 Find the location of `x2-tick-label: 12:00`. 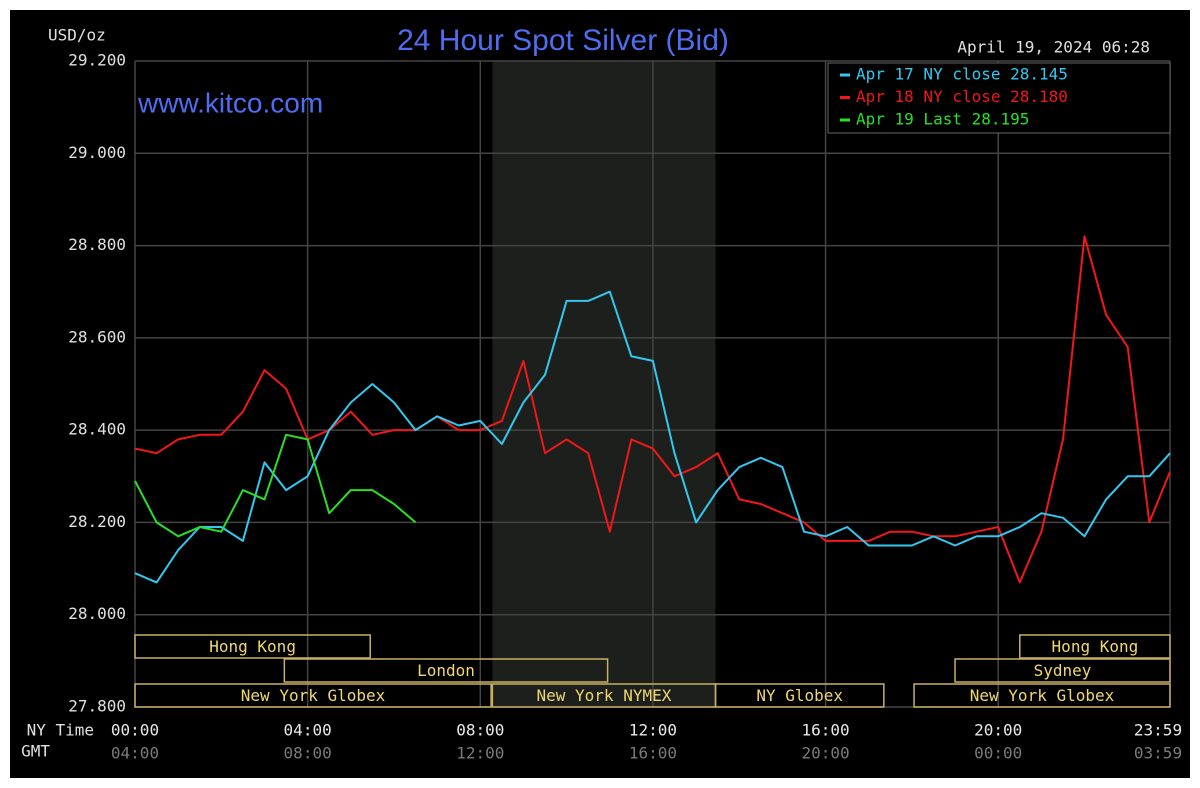

x2-tick-label: 12:00 is located at coordinates (480, 753).